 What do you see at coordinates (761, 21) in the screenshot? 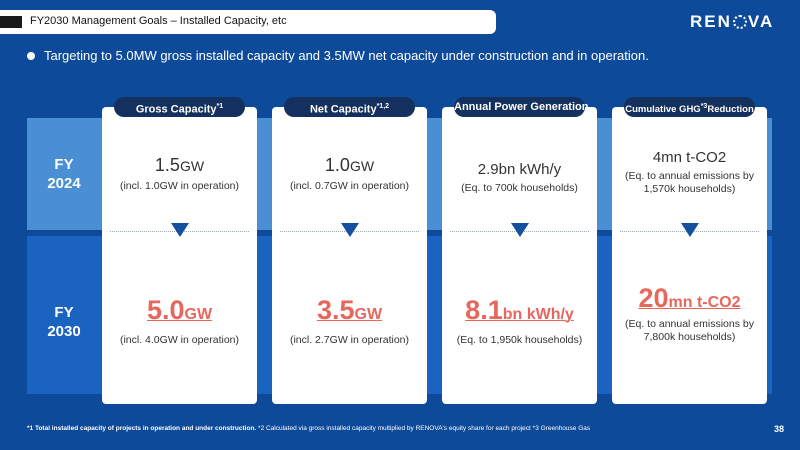
I see `logo-text-post: VA` at bounding box center [761, 21].